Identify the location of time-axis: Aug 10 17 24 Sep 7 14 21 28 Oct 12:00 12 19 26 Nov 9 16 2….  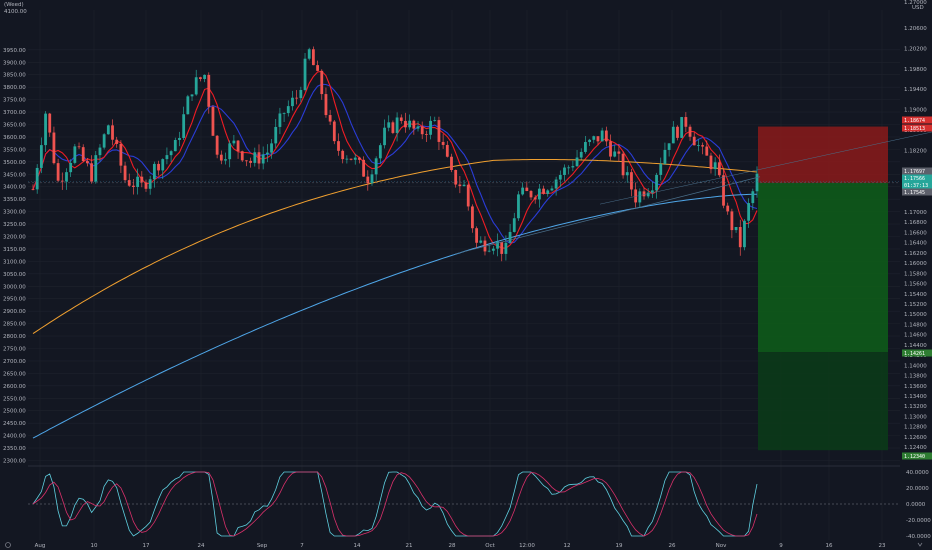
(460, 546).